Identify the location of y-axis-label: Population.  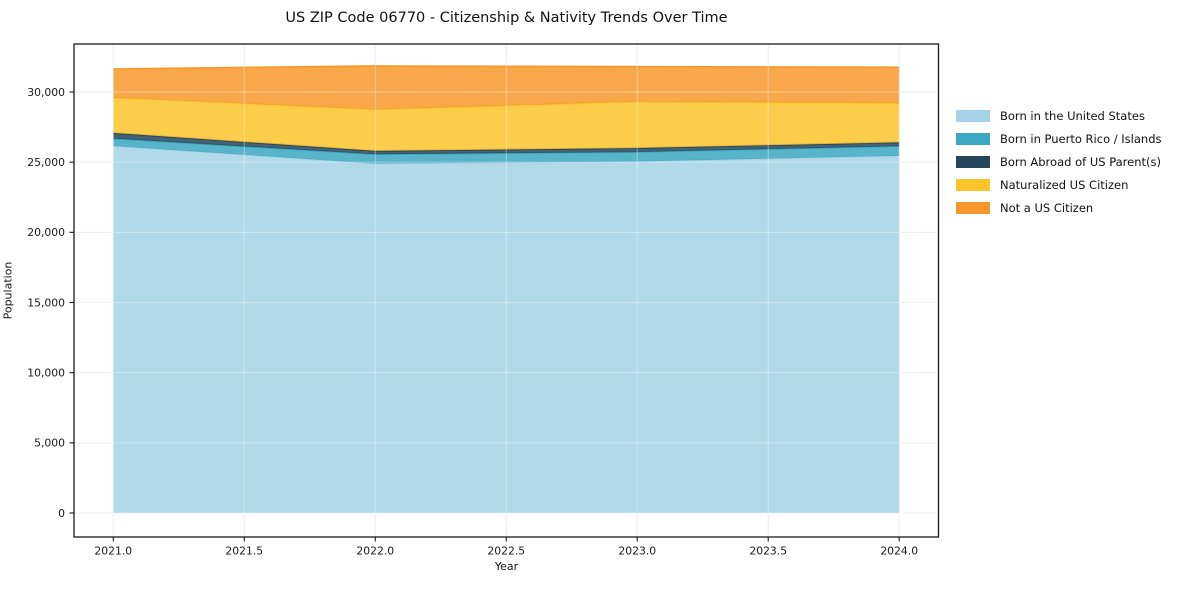
(8, 290).